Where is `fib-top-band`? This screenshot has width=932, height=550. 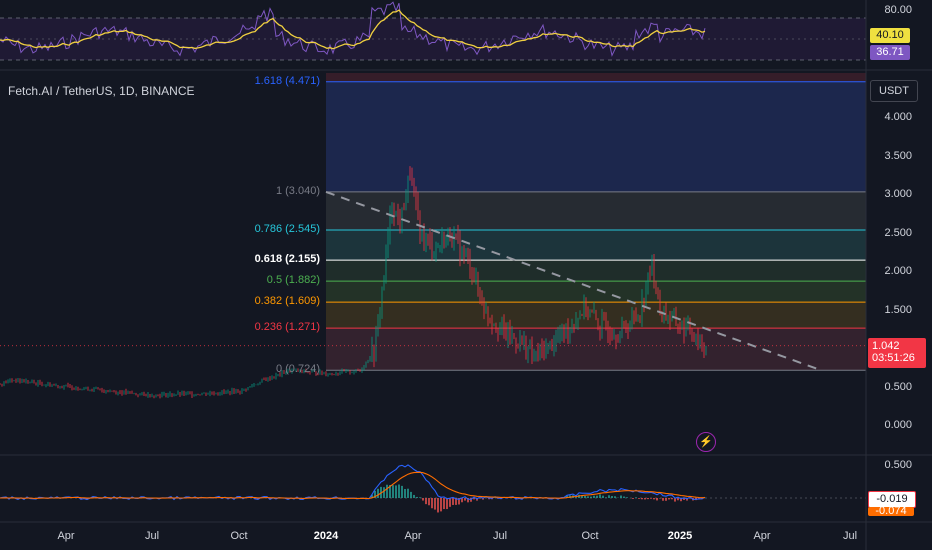 fib-top-band is located at coordinates (596, 77).